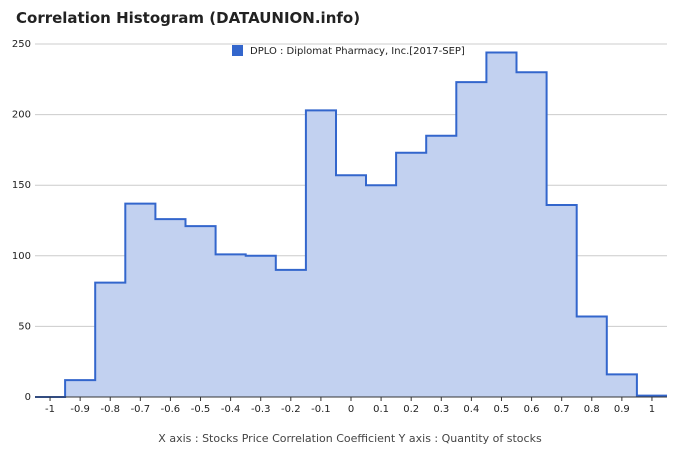 Image resolution: width=680 pixels, height=462 pixels. I want to click on x-tick-label: -0.3, so click(261, 409).